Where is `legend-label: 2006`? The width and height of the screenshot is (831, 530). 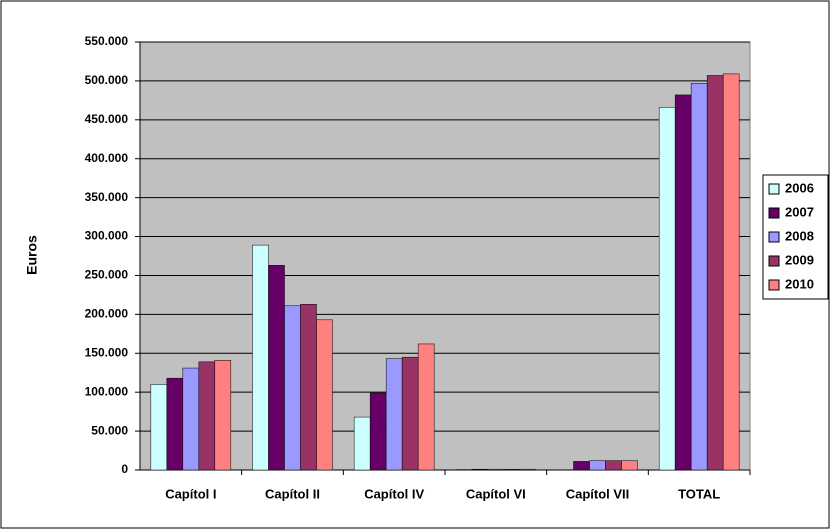 legend-label: 2006 is located at coordinates (799, 187).